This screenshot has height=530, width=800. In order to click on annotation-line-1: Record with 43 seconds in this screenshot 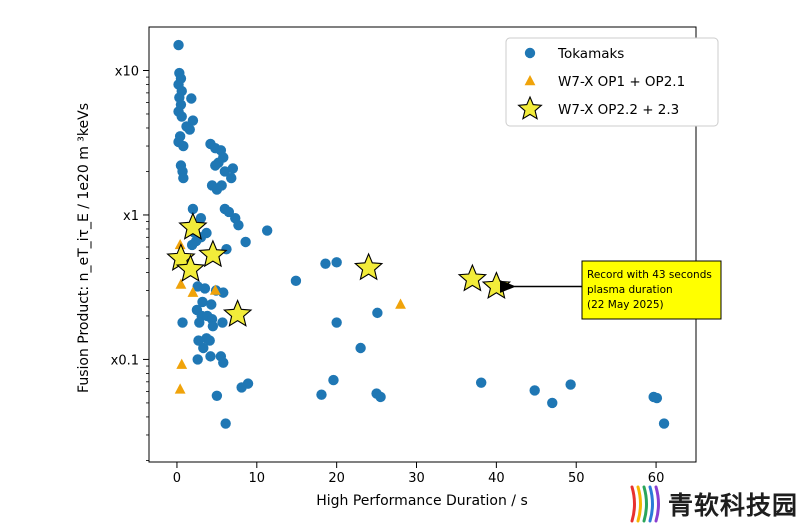, I will do `click(649, 275)`.